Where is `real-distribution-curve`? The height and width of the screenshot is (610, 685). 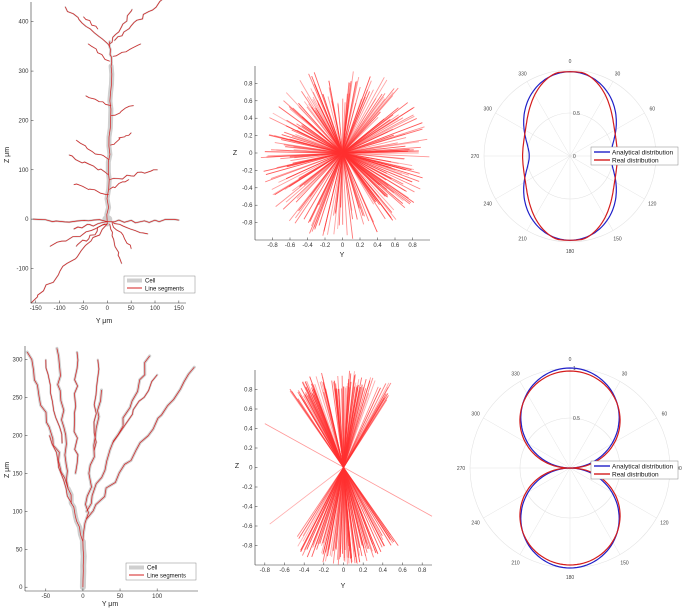
real-distribution-curve is located at coordinates (570, 156).